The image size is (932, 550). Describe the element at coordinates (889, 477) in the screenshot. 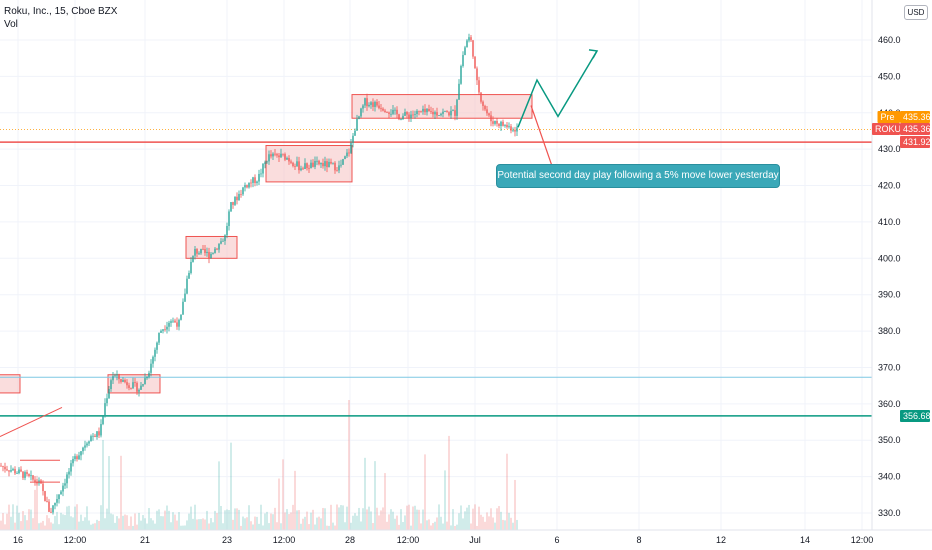

I see `y-tick-label: 340.0` at that location.